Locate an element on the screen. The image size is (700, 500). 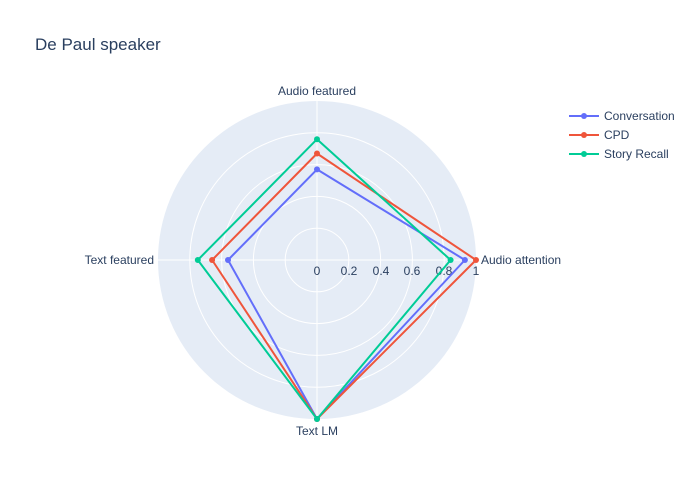
radial-tick-0: 0 is located at coordinates (317, 271).